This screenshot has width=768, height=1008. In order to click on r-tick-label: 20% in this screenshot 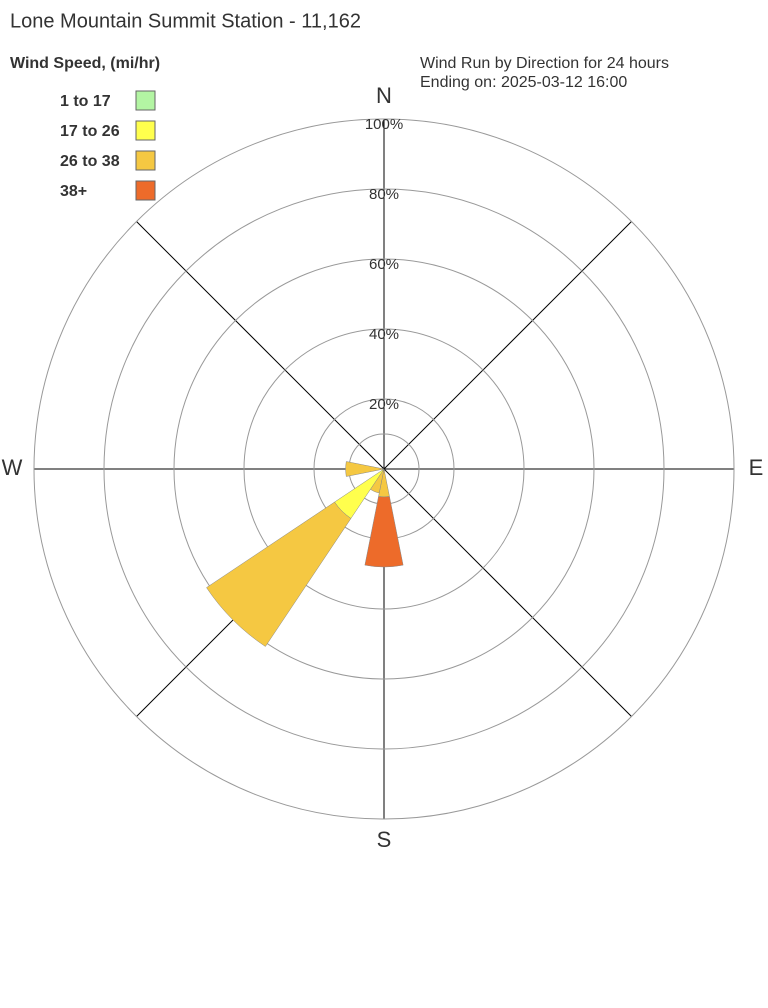, I will do `click(384, 404)`.